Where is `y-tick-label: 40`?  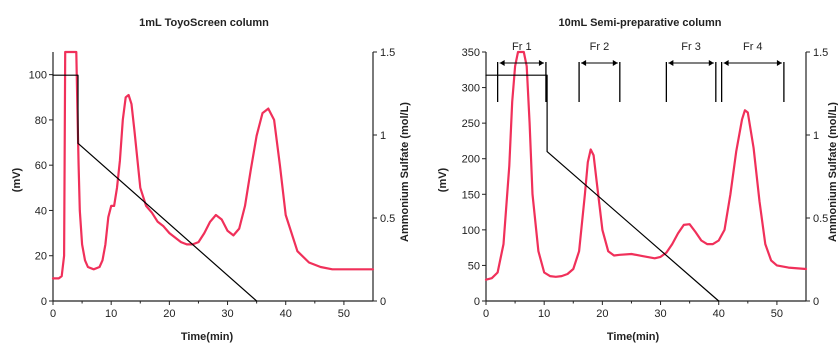 y-tick-label: 40 is located at coordinates (41, 211).